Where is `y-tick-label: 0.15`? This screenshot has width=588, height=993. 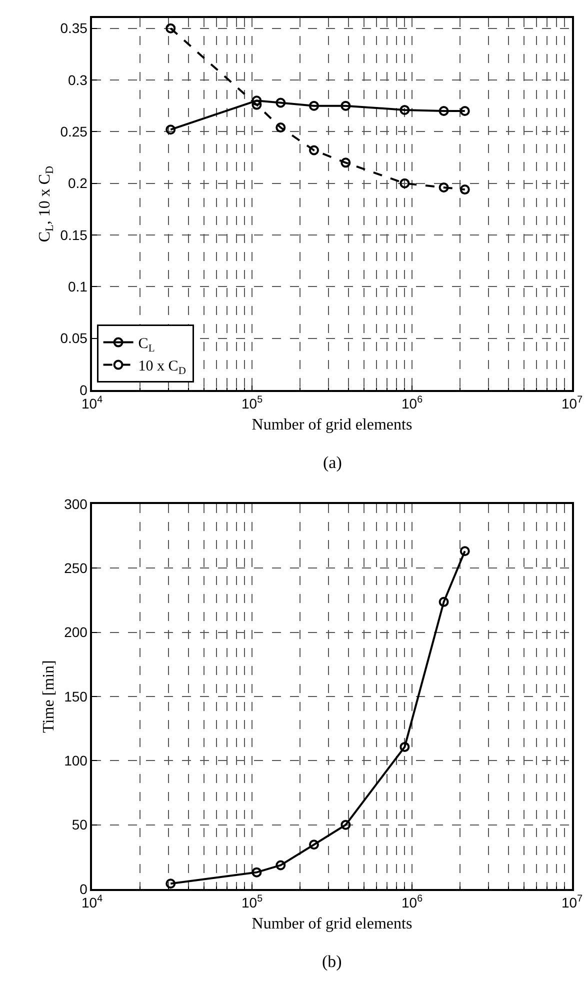
y-tick-label: 0.15 is located at coordinates (74, 234).